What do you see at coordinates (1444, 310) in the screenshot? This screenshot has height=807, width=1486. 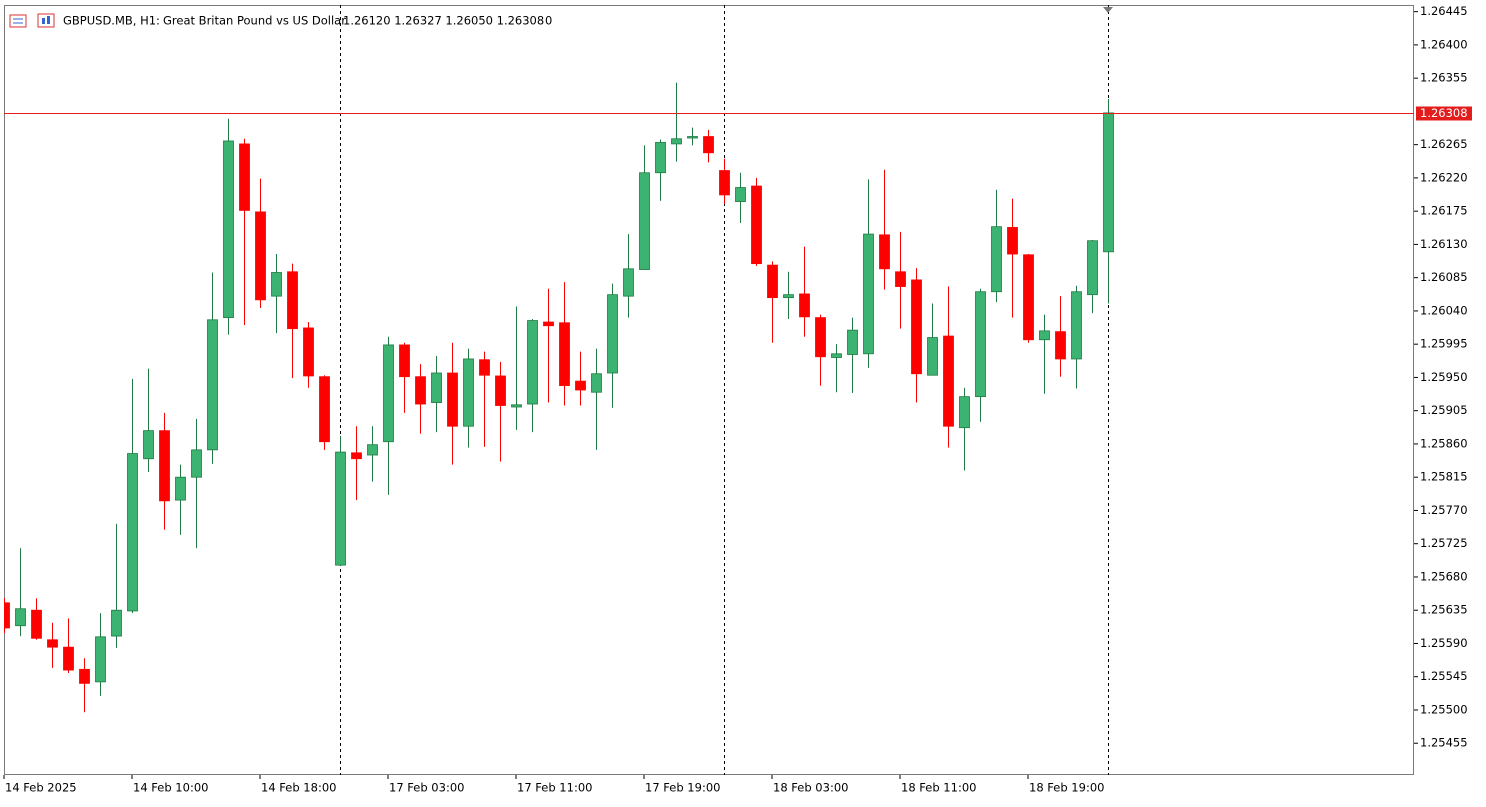 I see `y-tick-label: 1.26040` at bounding box center [1444, 310].